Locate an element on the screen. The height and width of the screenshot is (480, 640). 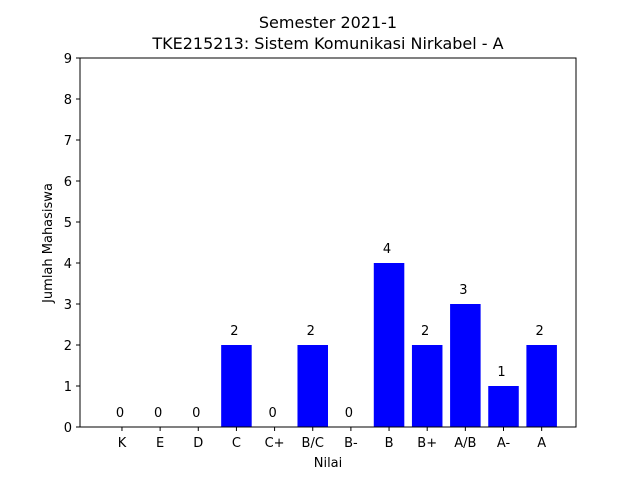
x-tick-label-C+: C+ is located at coordinates (275, 443).